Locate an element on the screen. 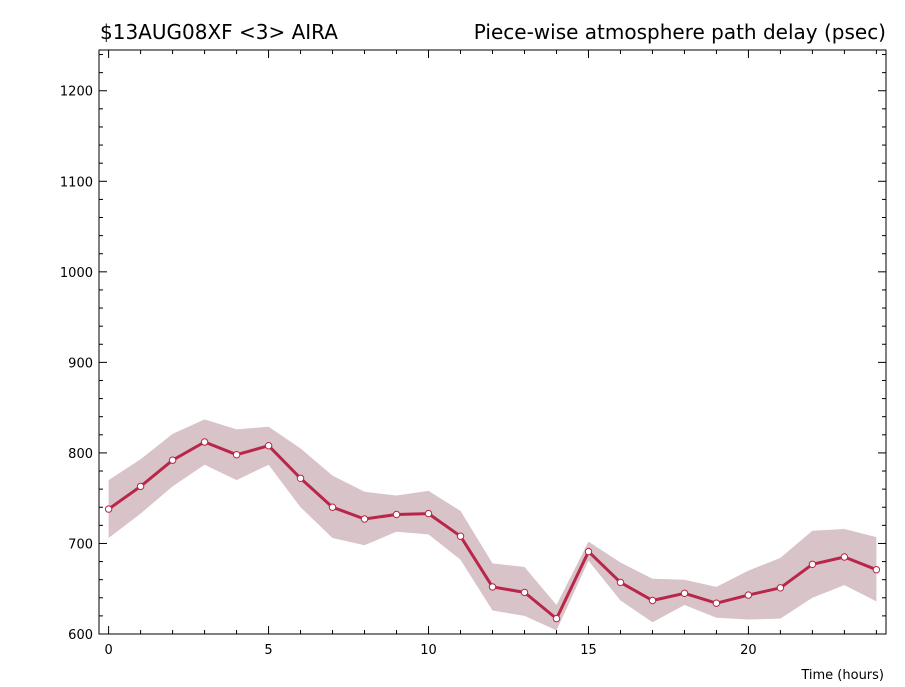 Image resolution: width=905 pixels, height=687 pixels. x-tick-label: 0 is located at coordinates (108, 650).